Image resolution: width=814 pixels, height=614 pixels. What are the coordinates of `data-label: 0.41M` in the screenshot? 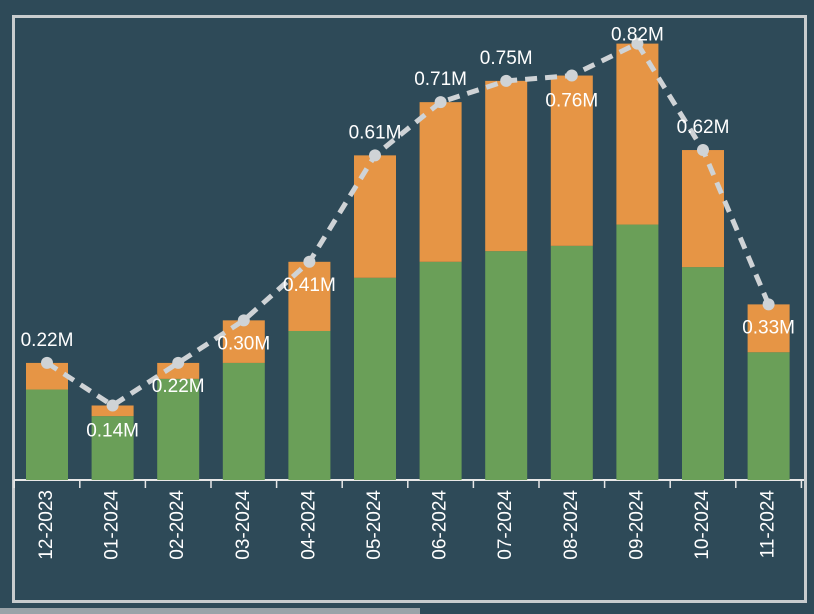 It's located at (309, 285).